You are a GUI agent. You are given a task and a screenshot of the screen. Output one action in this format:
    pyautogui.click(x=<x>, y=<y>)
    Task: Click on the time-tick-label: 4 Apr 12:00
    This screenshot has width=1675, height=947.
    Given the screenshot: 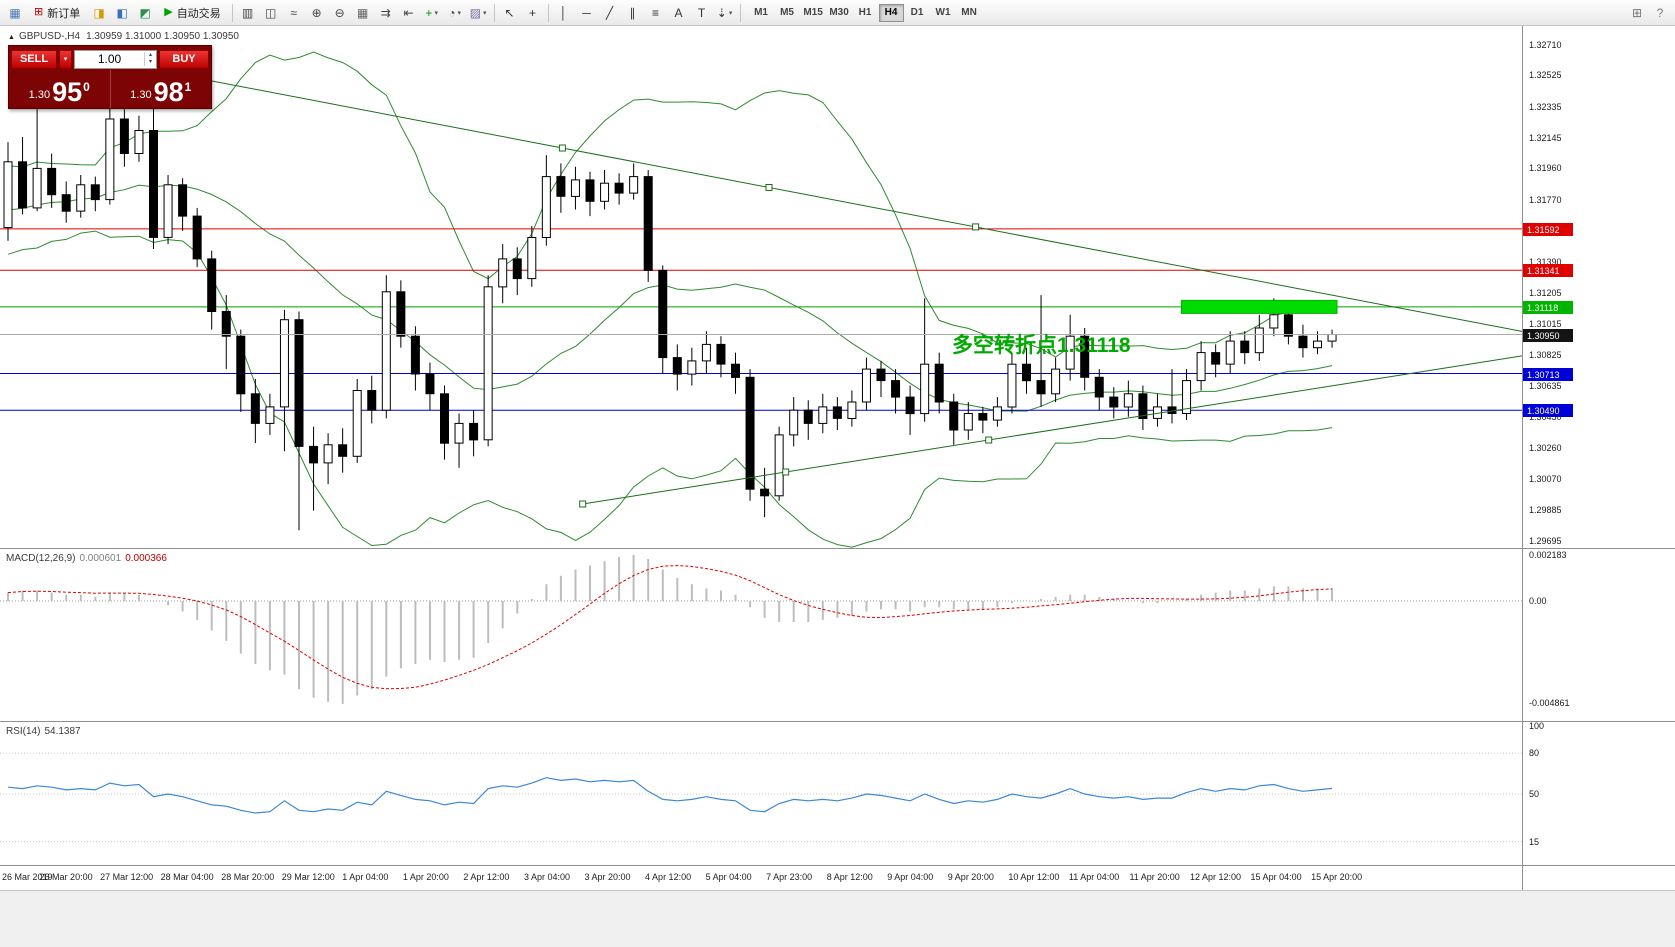 What is the action you would take?
    pyautogui.click(x=668, y=877)
    